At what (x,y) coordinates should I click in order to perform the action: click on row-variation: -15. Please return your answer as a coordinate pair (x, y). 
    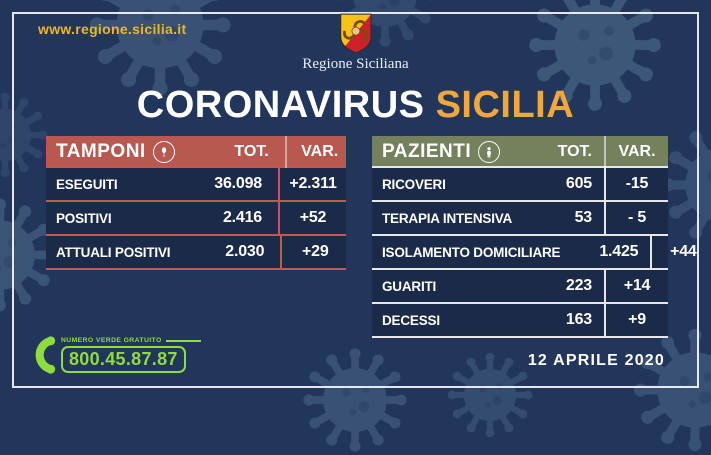
    Looking at the image, I should click on (636, 184).